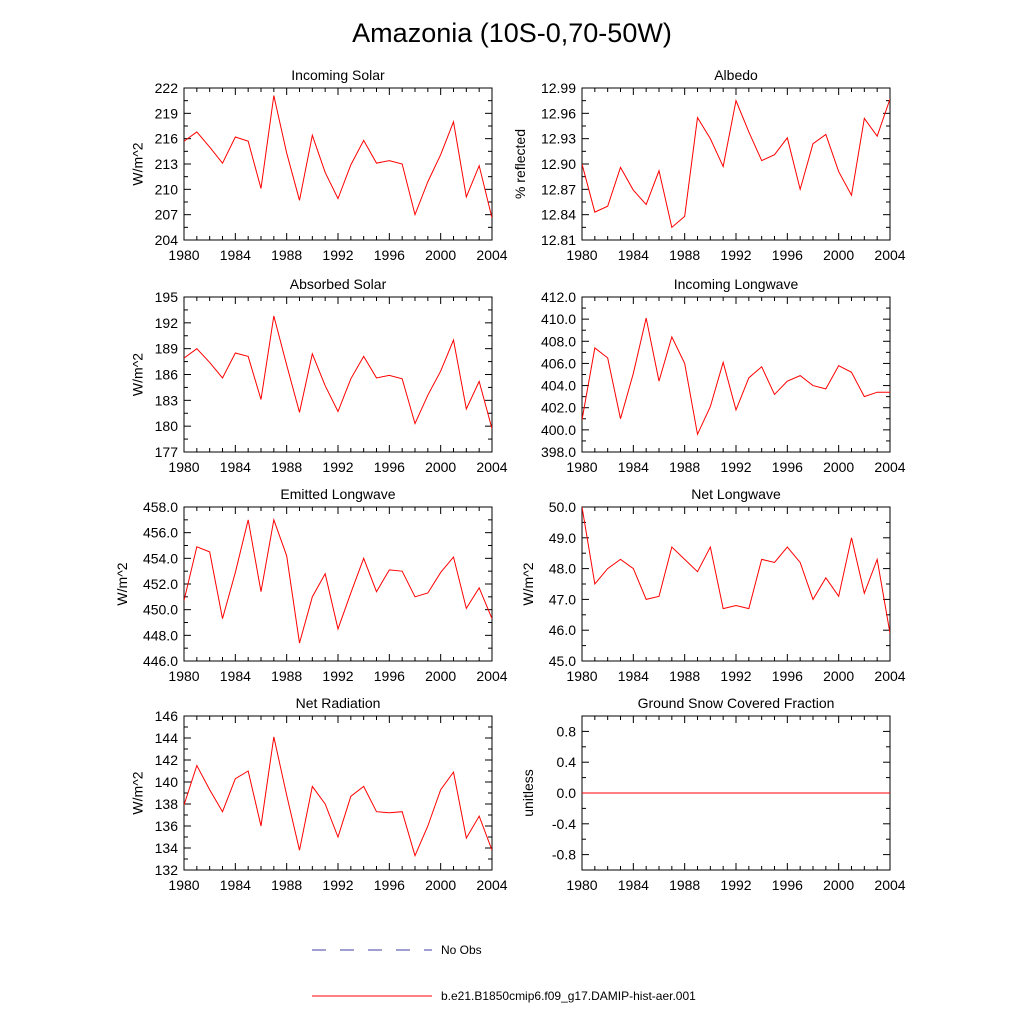  Describe the element at coordinates (167, 139) in the screenshot. I see `y-tick-label: 216` at that location.